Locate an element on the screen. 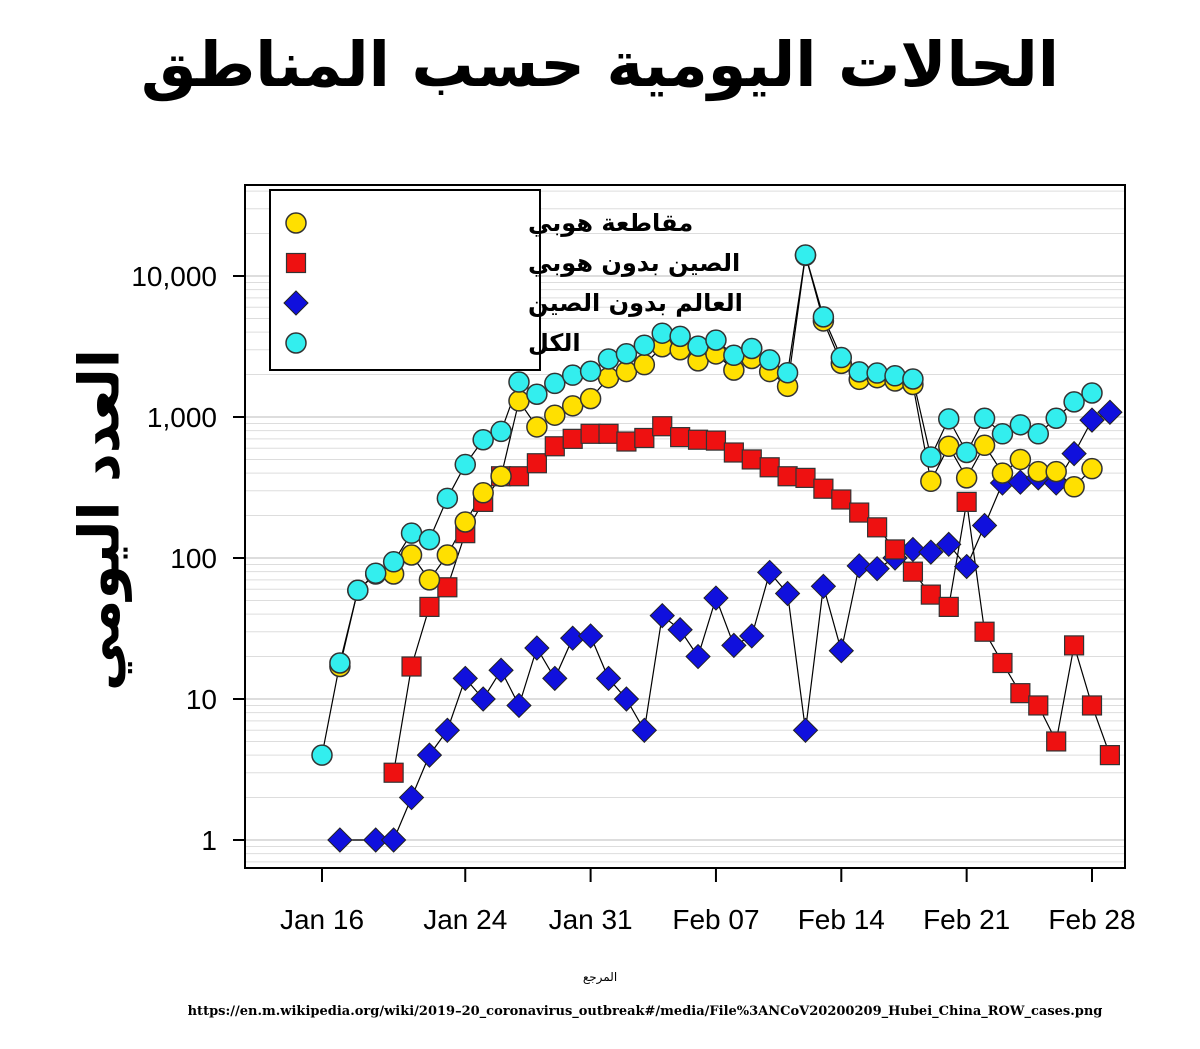 This screenshot has height=1049, width=1200. x-tick-label: Feb 14 is located at coordinates (841, 919).